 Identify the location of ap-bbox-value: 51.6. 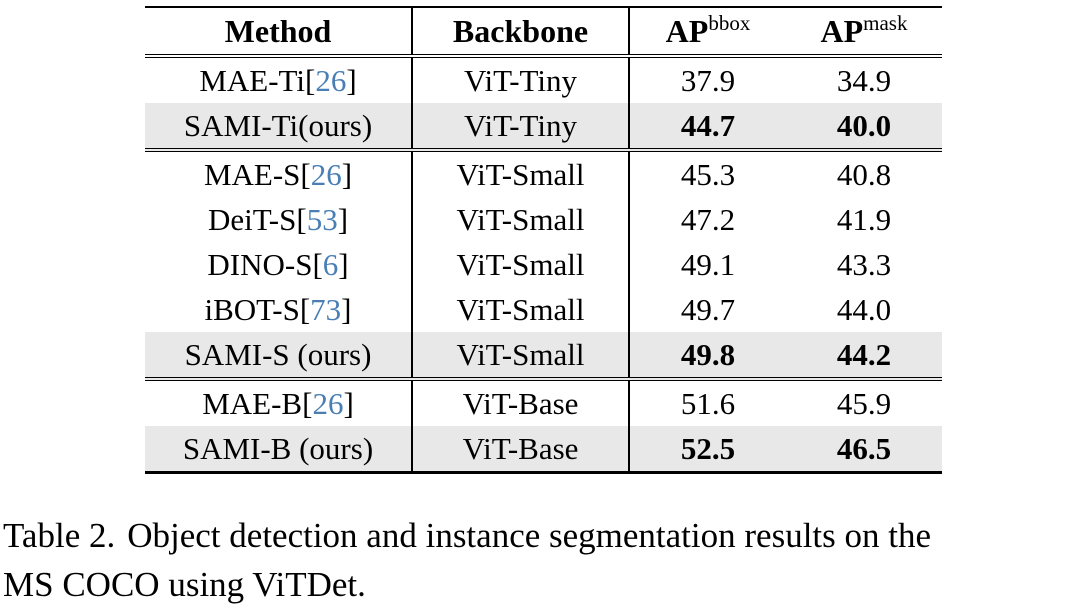
(708, 403).